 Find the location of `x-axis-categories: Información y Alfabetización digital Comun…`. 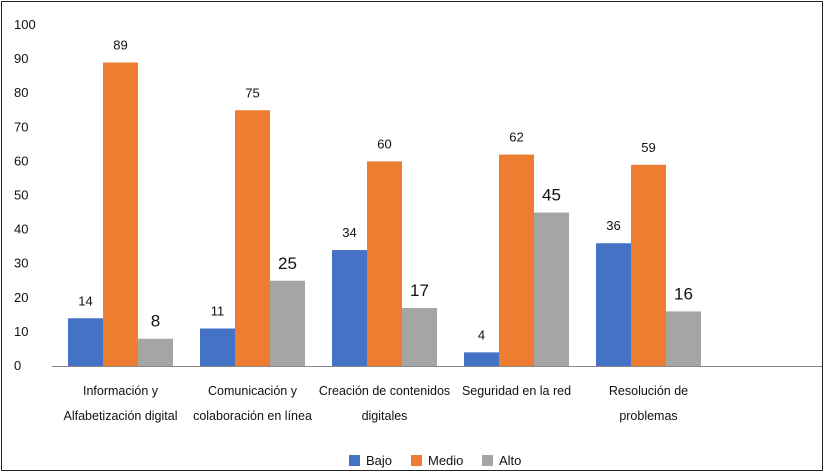

x-axis-categories: Información y Alfabetización digital Comun… is located at coordinates (376, 403).